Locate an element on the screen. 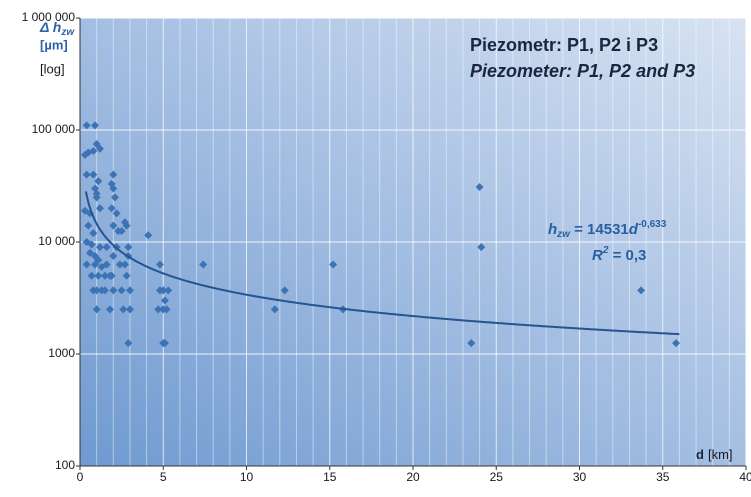 The image size is (751, 497). y-label-subscript: zw is located at coordinates (67, 32).